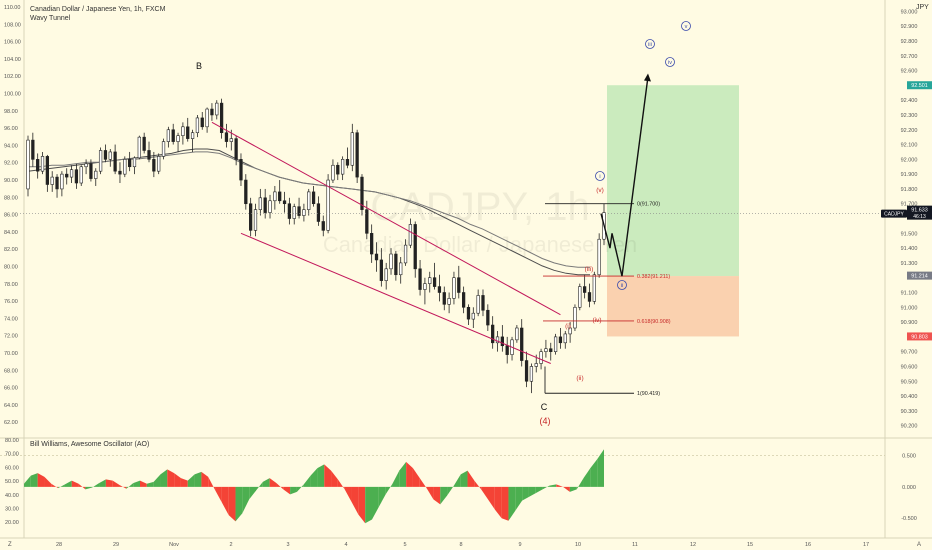  I want to click on time-axis-tick: 17, so click(866, 545).